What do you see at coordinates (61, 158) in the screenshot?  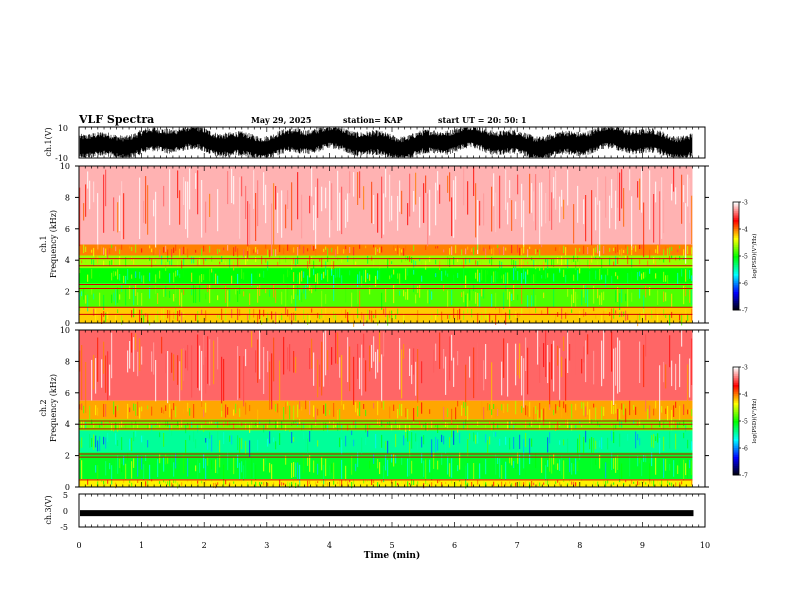 I see `ch1-ytick-bottom: -10` at bounding box center [61, 158].